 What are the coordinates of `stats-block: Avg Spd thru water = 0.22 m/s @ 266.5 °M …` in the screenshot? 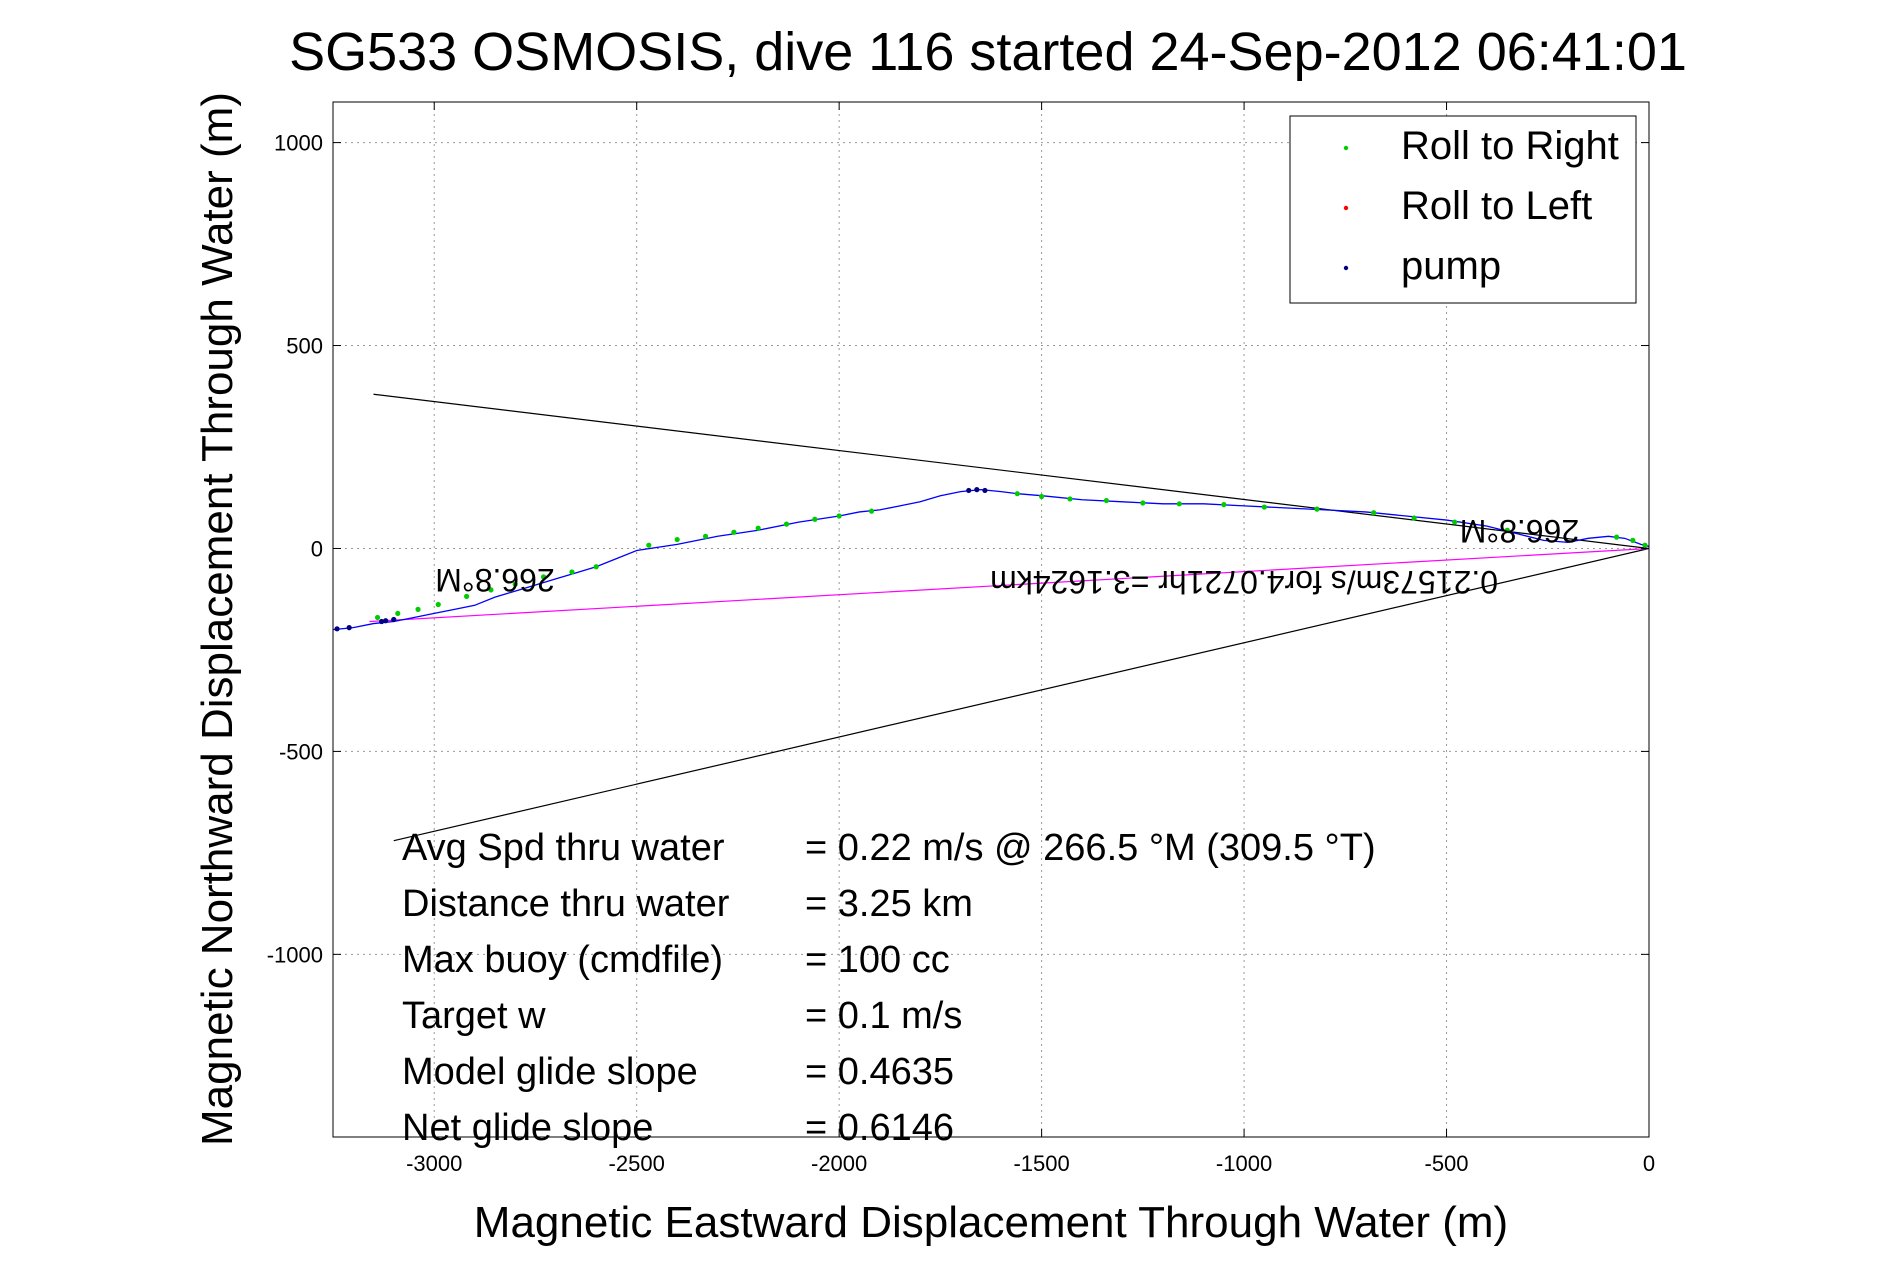 It's located at (889, 988).